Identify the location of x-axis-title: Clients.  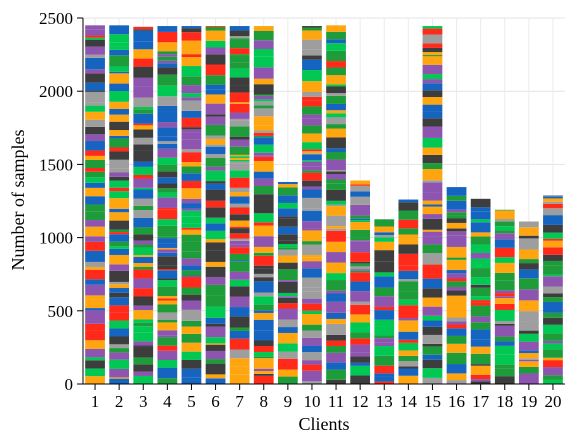
(323, 424).